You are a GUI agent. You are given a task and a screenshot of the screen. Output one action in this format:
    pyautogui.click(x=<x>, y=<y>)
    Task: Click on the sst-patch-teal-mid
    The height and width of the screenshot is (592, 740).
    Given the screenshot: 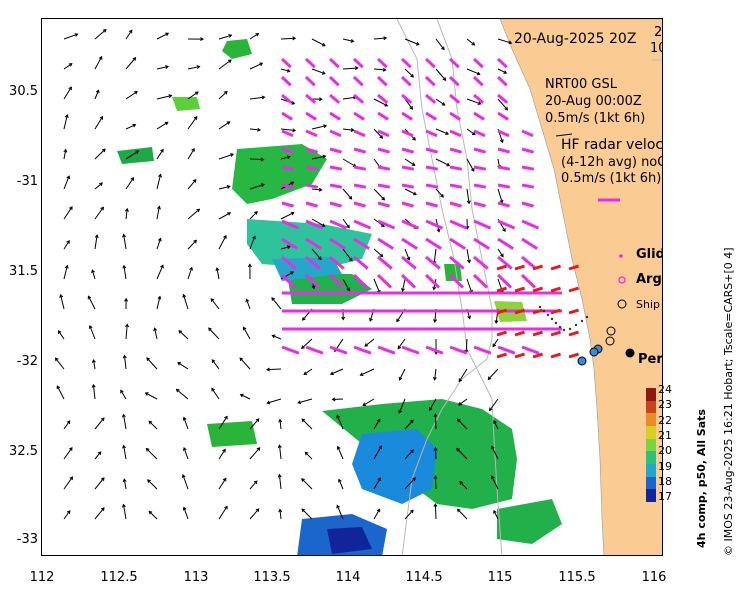 What is the action you would take?
    pyautogui.click(x=309, y=244)
    